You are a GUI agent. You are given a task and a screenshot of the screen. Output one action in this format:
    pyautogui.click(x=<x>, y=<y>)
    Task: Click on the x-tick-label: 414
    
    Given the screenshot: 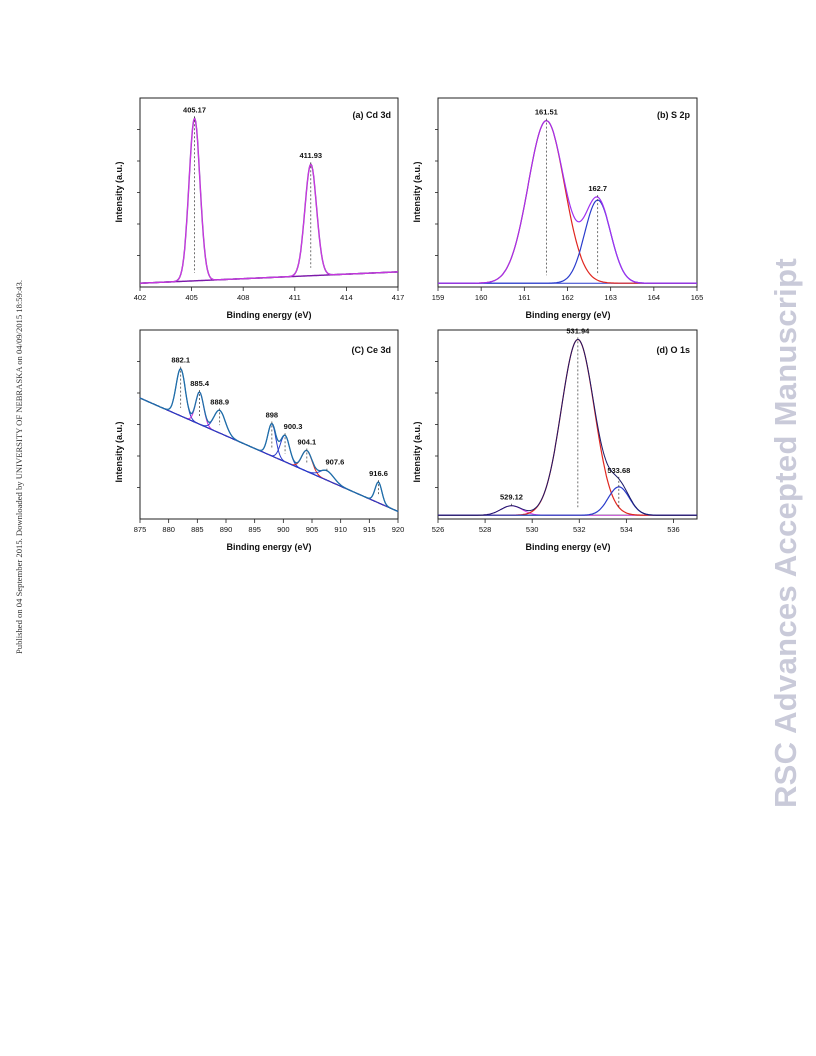 What is the action you would take?
    pyautogui.click(x=346, y=297)
    